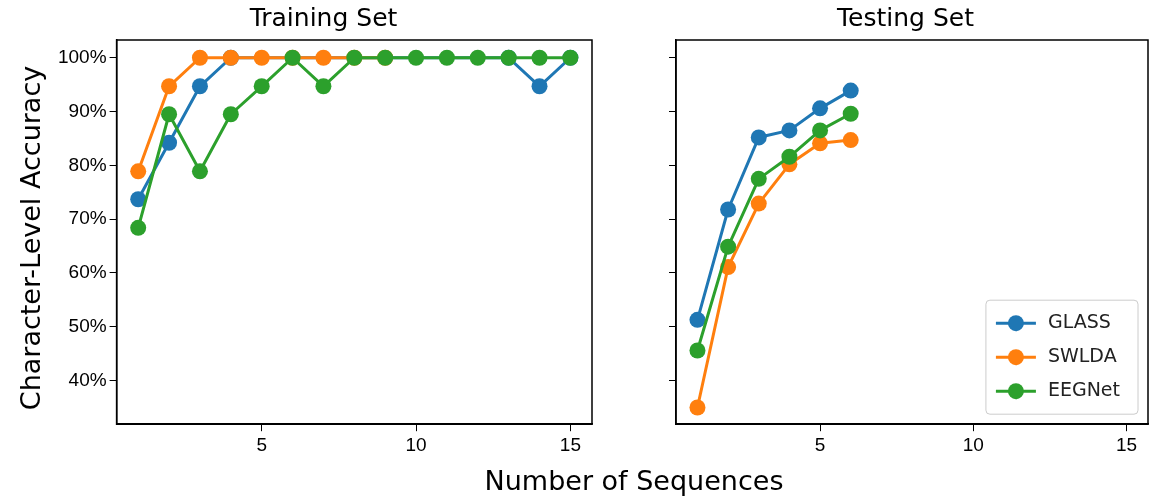 Image resolution: width=1156 pixels, height=498 pixels. I want to click on y-tick-label: 80%, so click(87, 164).